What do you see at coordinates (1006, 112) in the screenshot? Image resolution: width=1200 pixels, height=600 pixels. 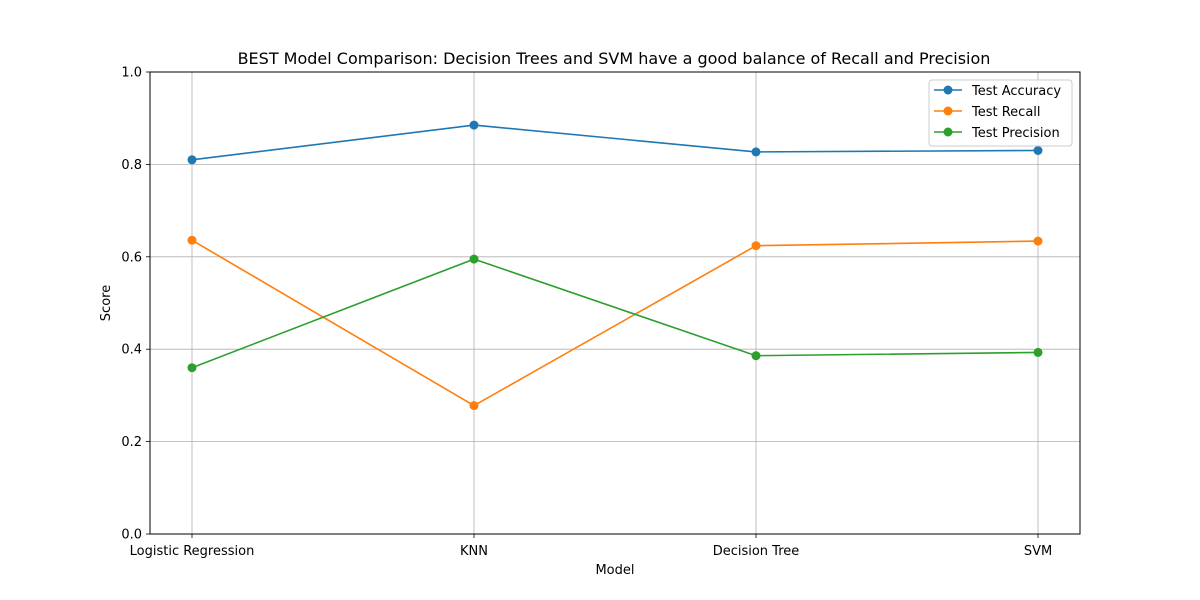 I see `legend-label: Test Recall` at bounding box center [1006, 112].